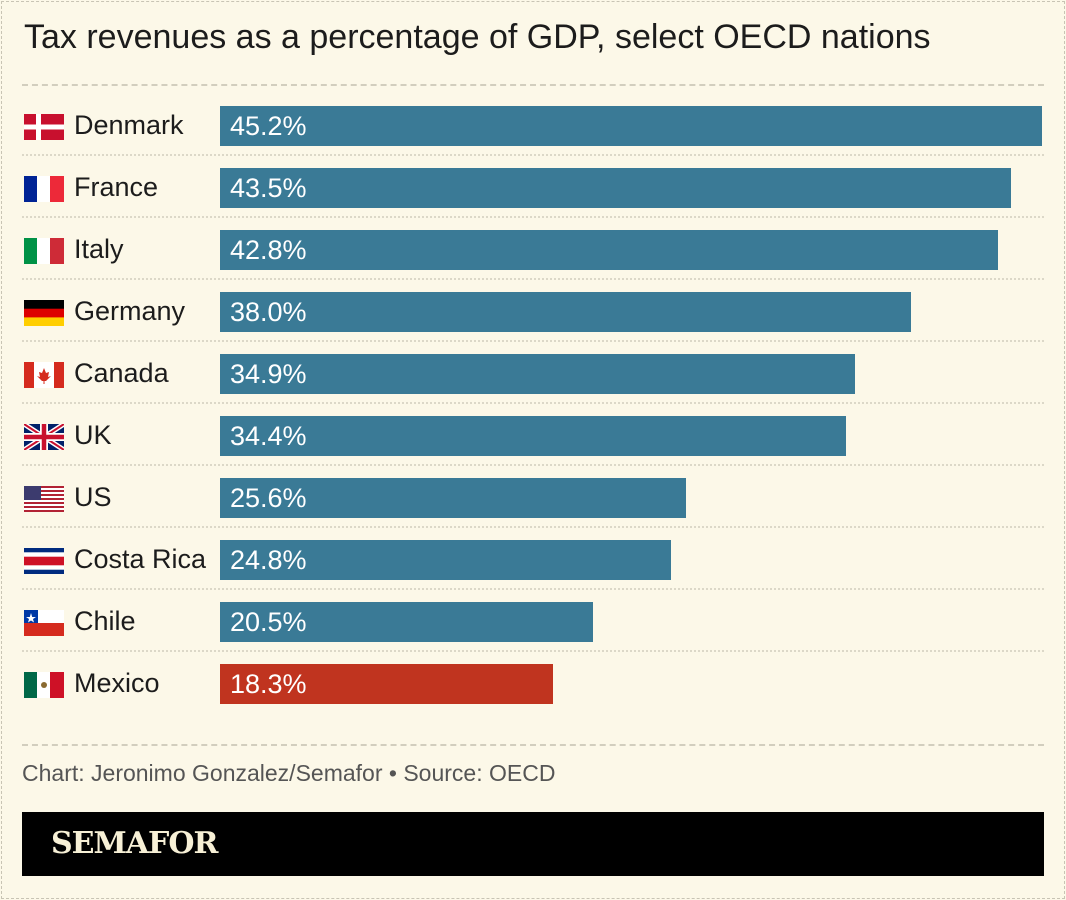 The image size is (1066, 900). I want to click on category-label: Germany, so click(130, 311).